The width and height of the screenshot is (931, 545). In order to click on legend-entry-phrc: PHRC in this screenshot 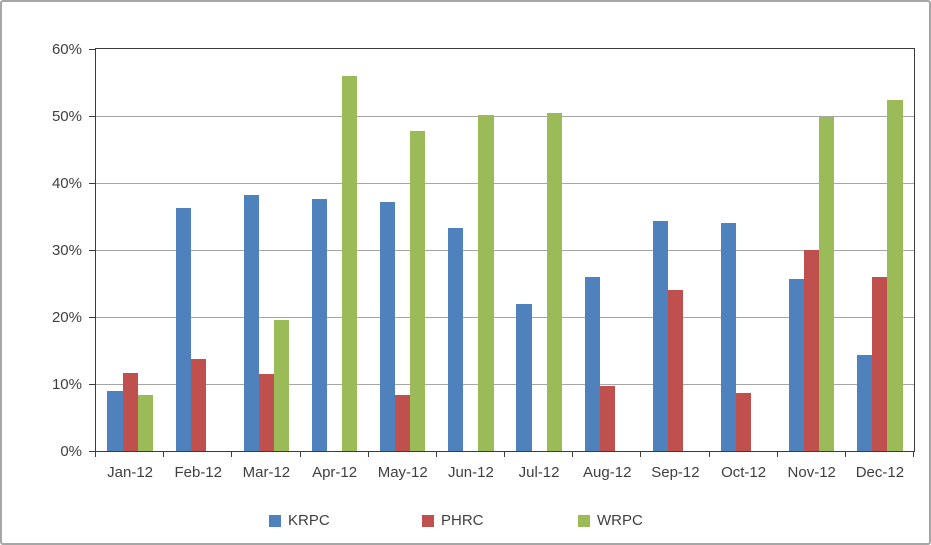, I will do `click(453, 520)`.